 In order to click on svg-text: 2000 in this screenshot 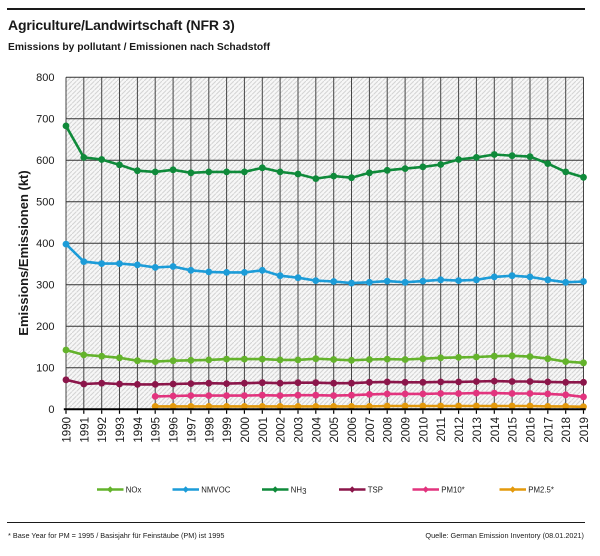, I will do `click(246, 430)`.